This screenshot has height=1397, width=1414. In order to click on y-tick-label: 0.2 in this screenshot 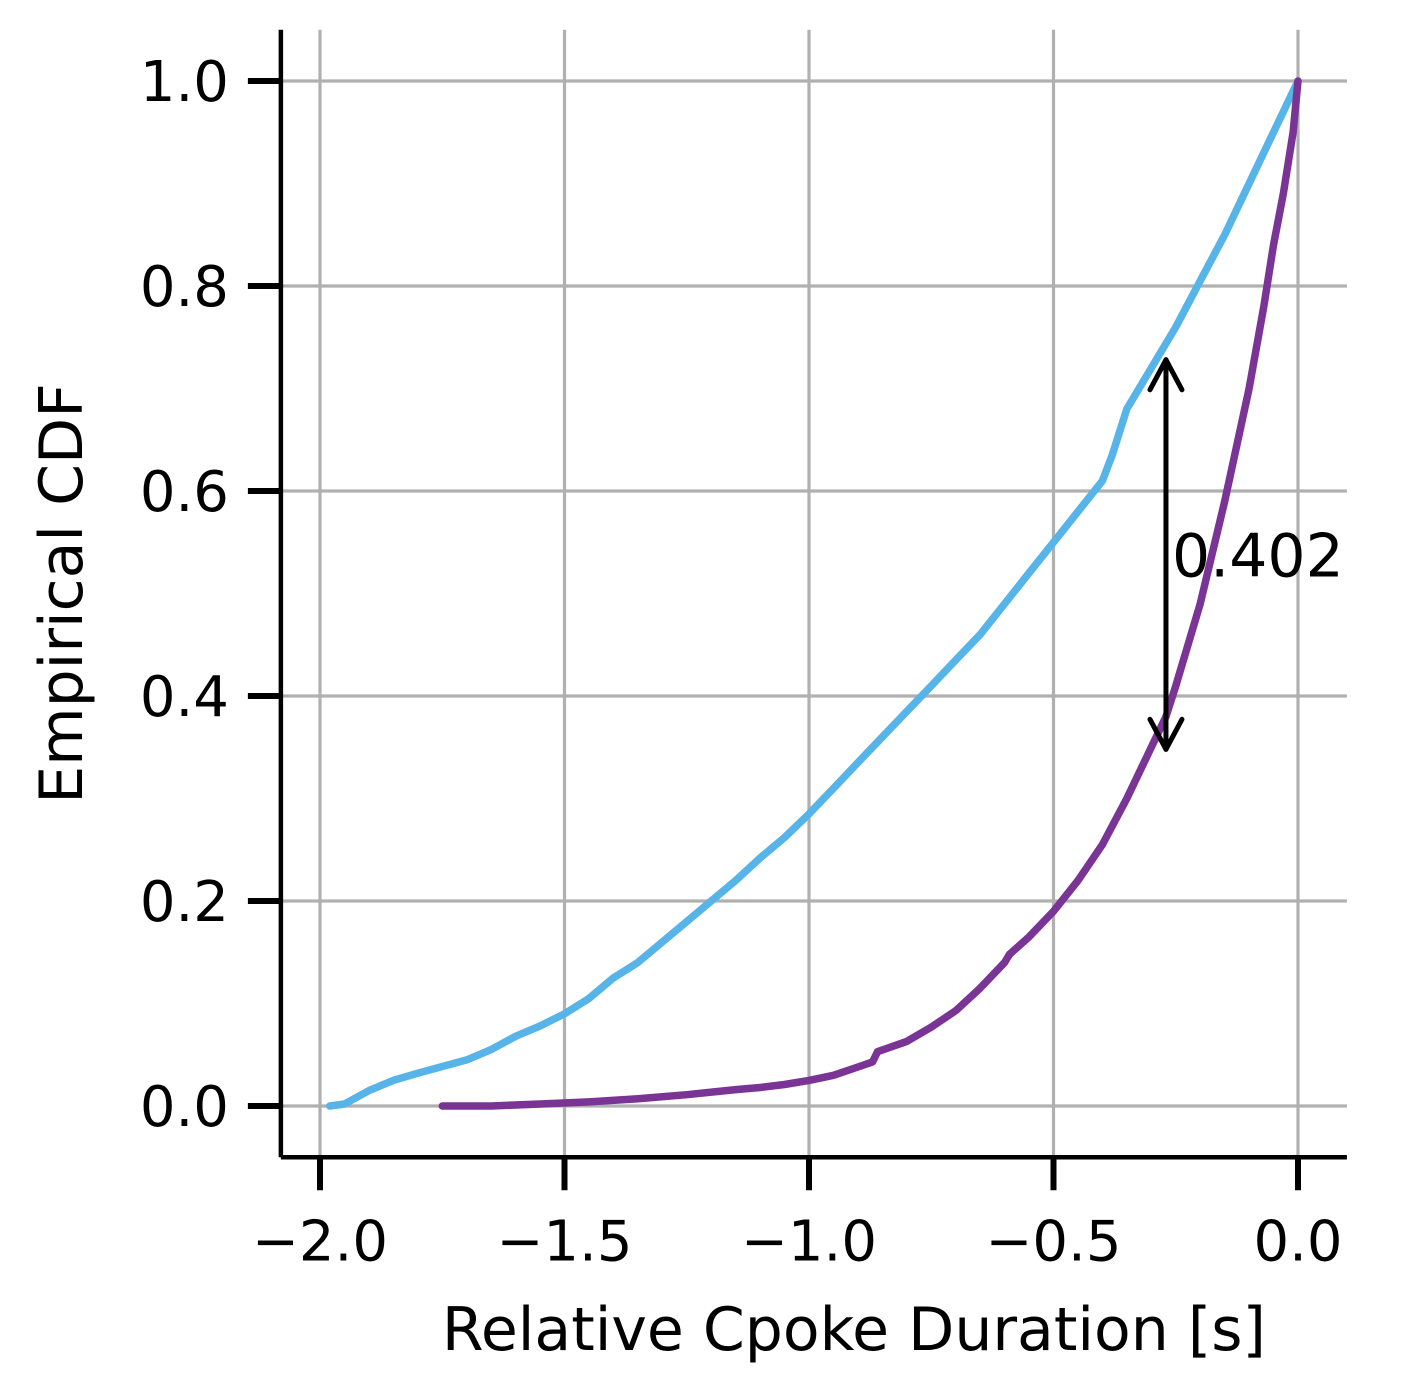, I will do `click(184, 902)`.